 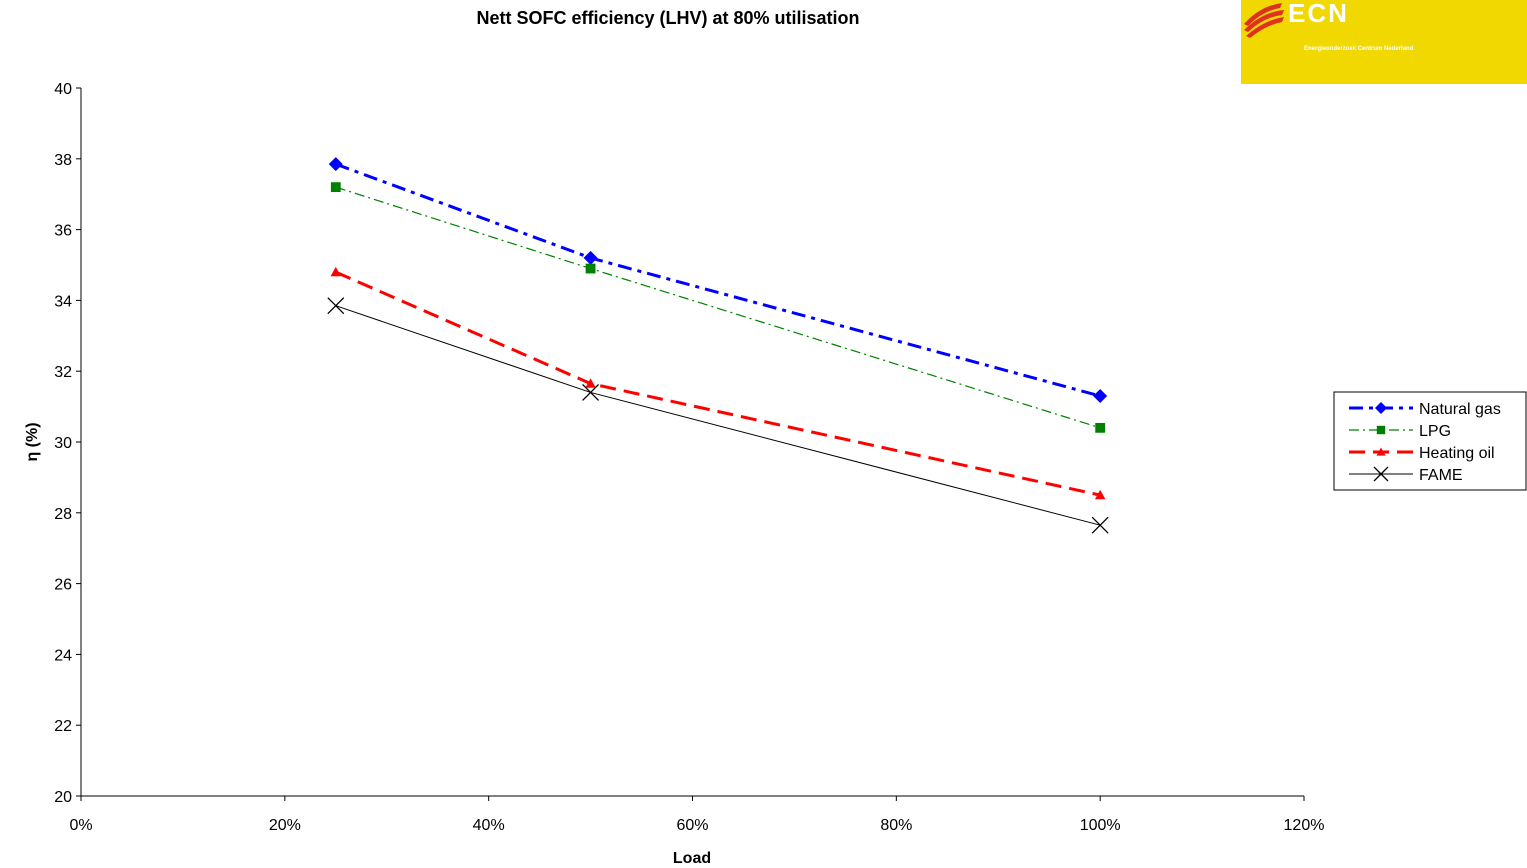 What do you see at coordinates (1264, 20) in the screenshot?
I see `ecn-stripes-icon` at bounding box center [1264, 20].